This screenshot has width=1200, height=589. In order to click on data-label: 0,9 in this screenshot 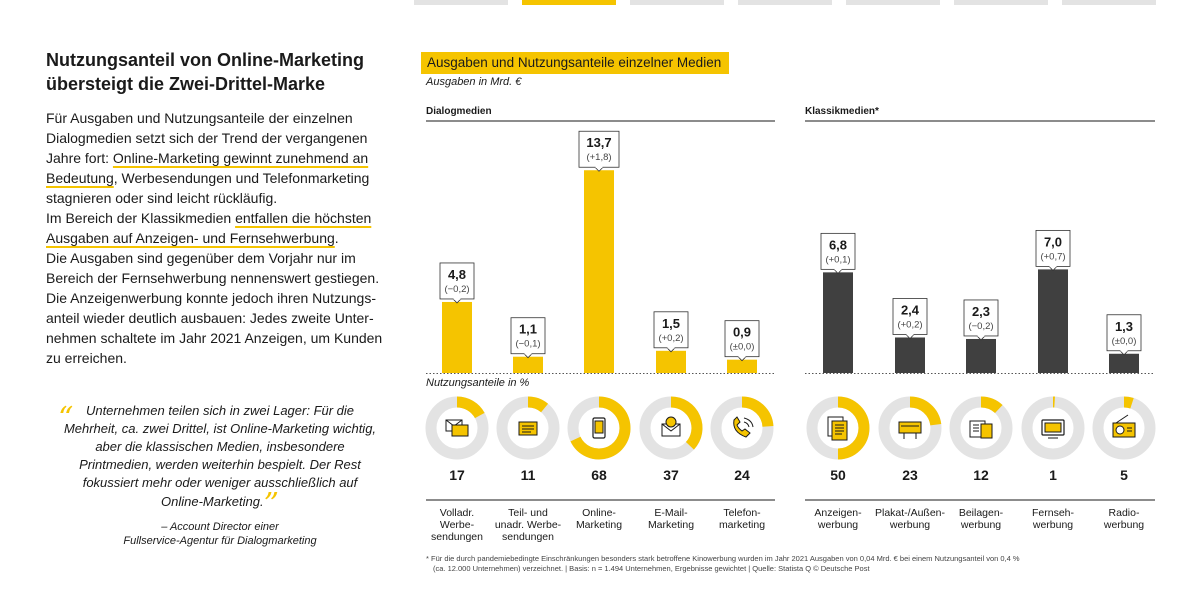, I will do `click(742, 332)`.